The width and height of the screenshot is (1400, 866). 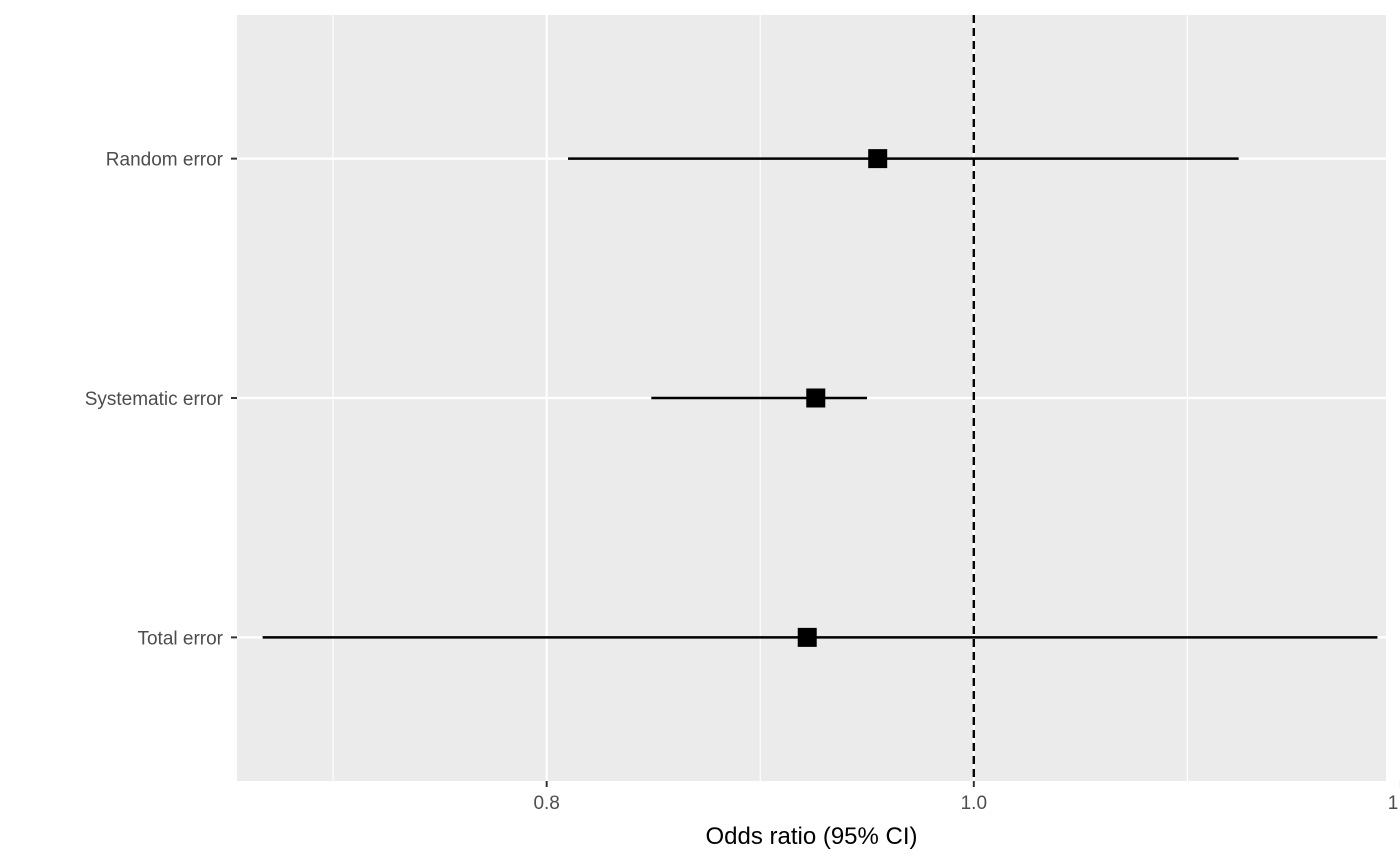 What do you see at coordinates (811, 836) in the screenshot?
I see `x-axis-title: Odds ratio (95% CI)` at bounding box center [811, 836].